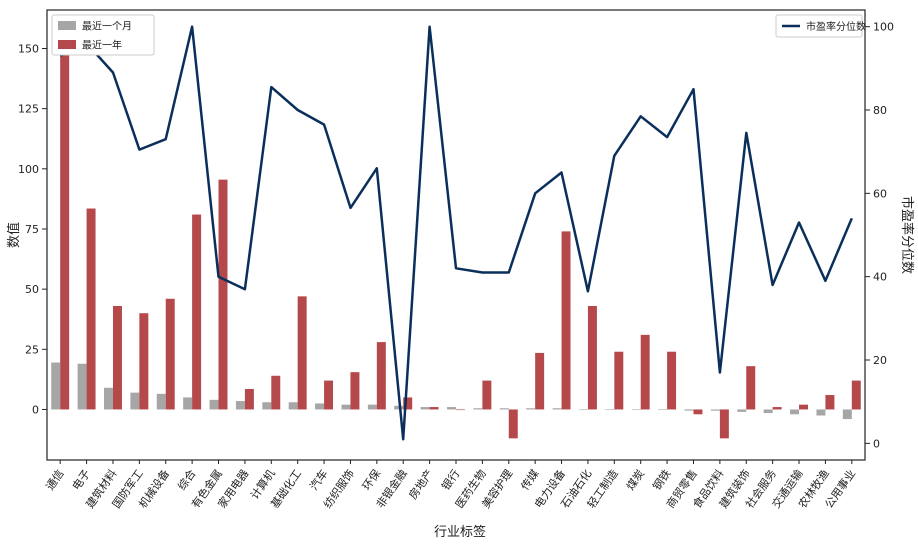 Image resolution: width=918 pixels, height=551 pixels. Describe the element at coordinates (35, 409) in the screenshot. I see `y-tick-label: 0` at that location.